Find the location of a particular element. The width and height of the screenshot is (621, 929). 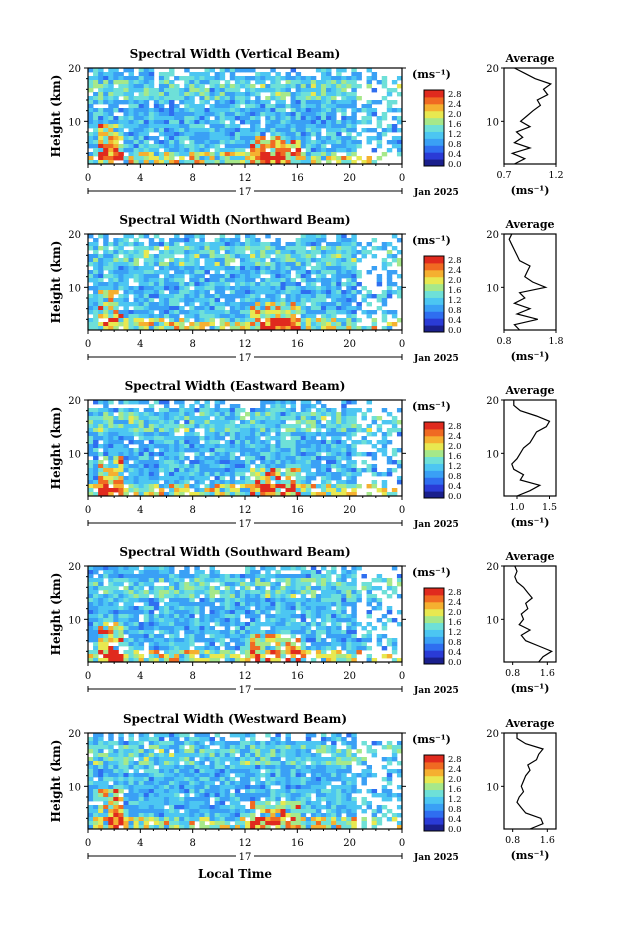

x-tick-label: 0 is located at coordinates (402, 510).